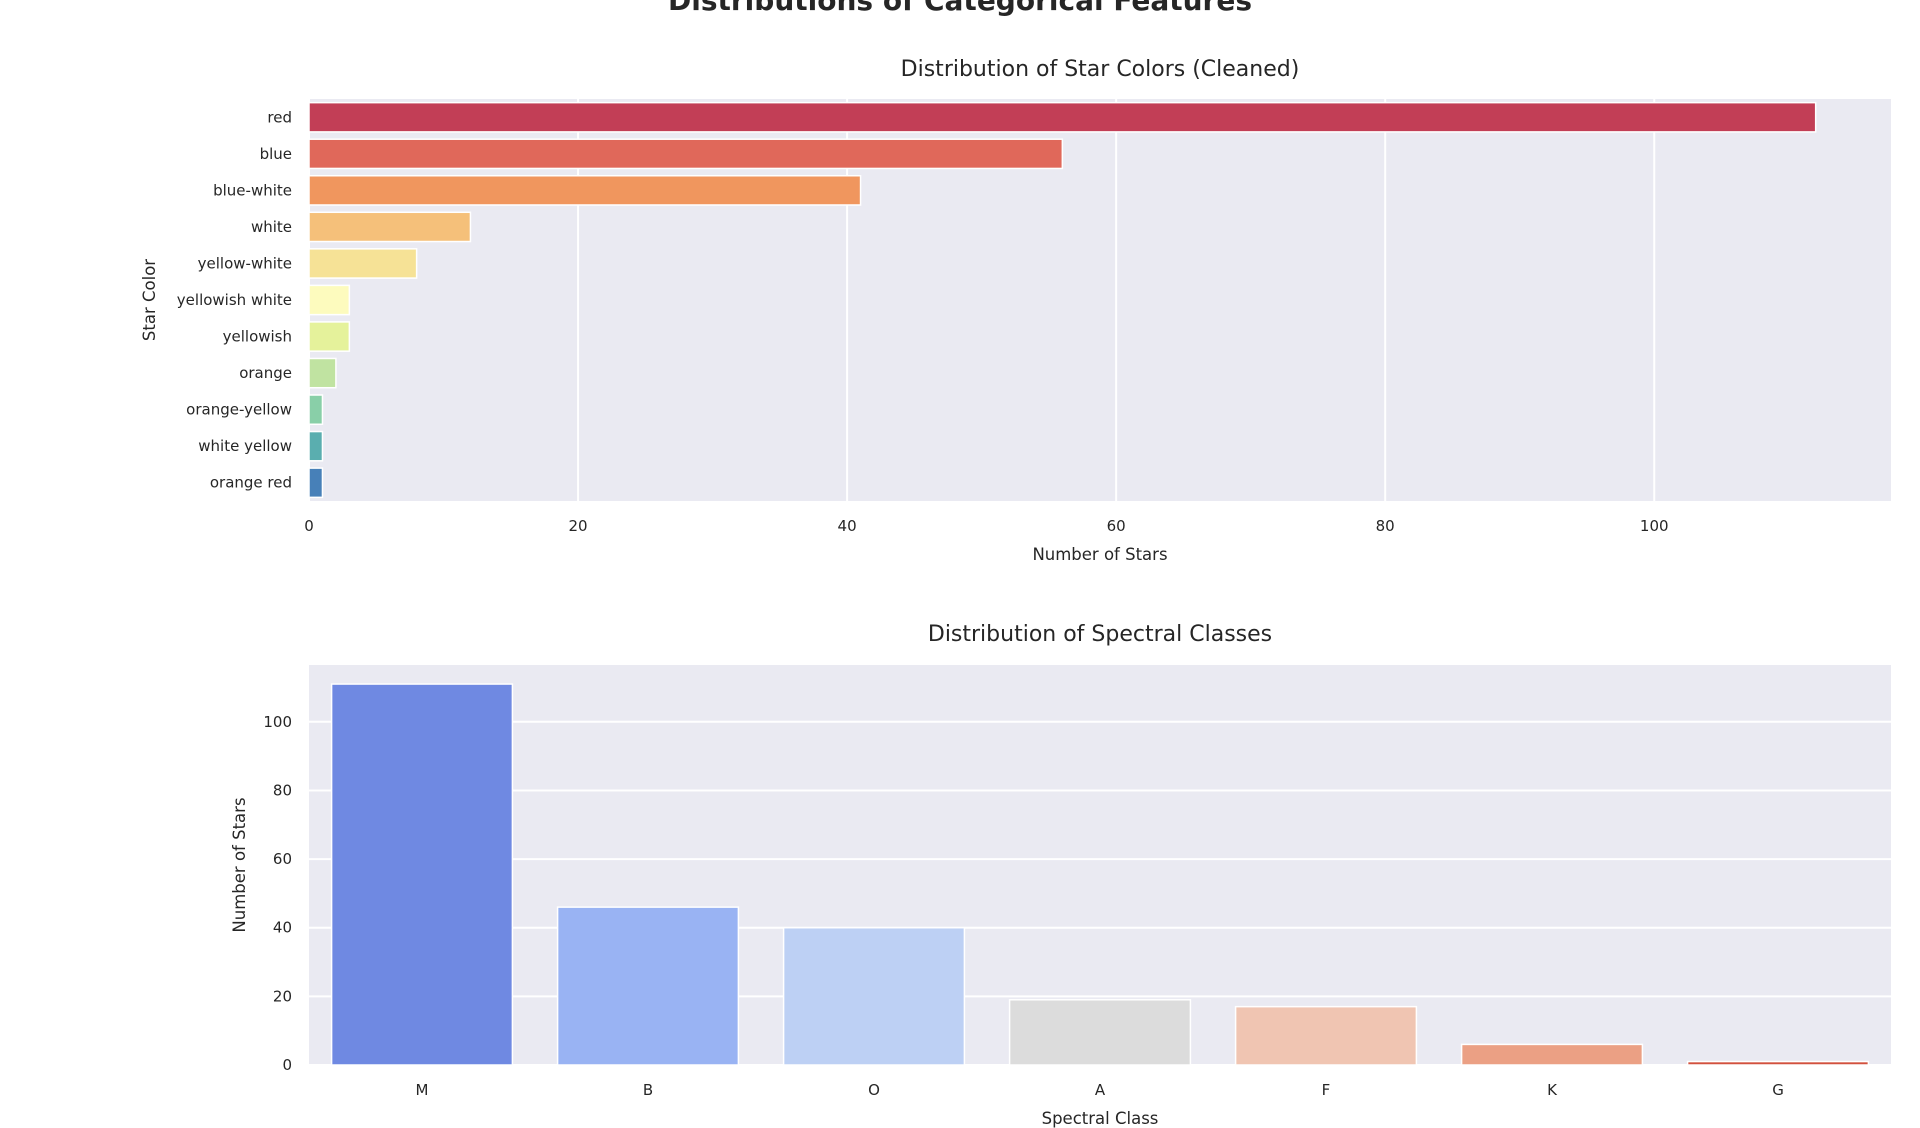 This screenshot has width=1920, height=1128. What do you see at coordinates (282, 996) in the screenshot?
I see `chart2-y-tick-label: 20` at bounding box center [282, 996].